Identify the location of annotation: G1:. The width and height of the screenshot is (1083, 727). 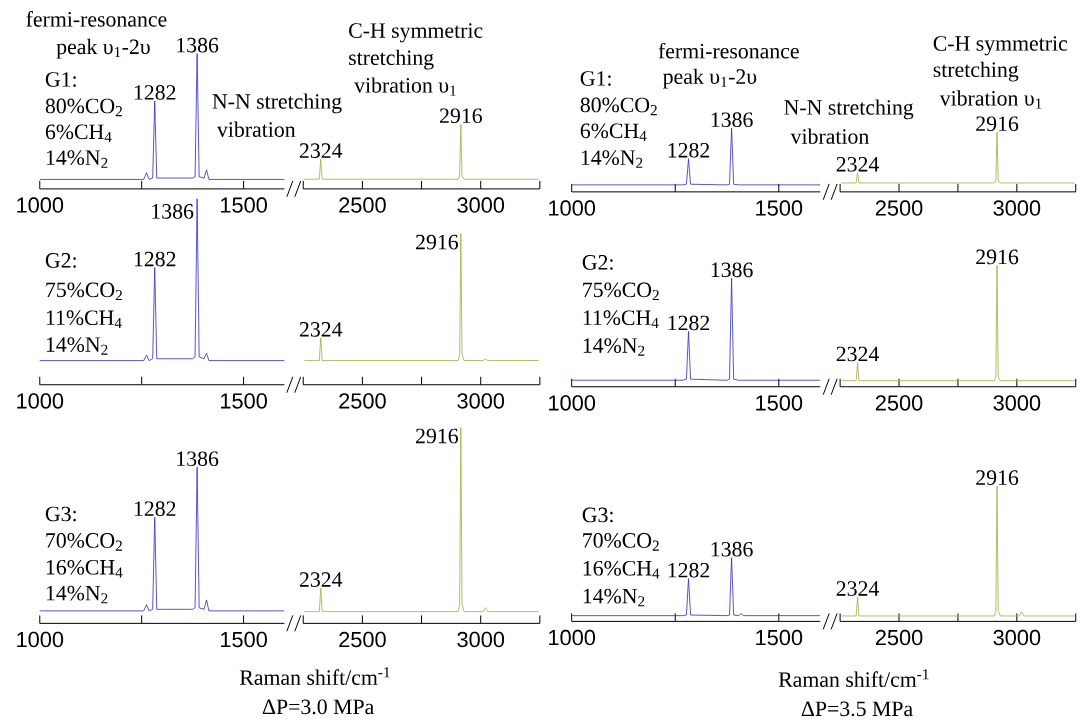
(60, 80).